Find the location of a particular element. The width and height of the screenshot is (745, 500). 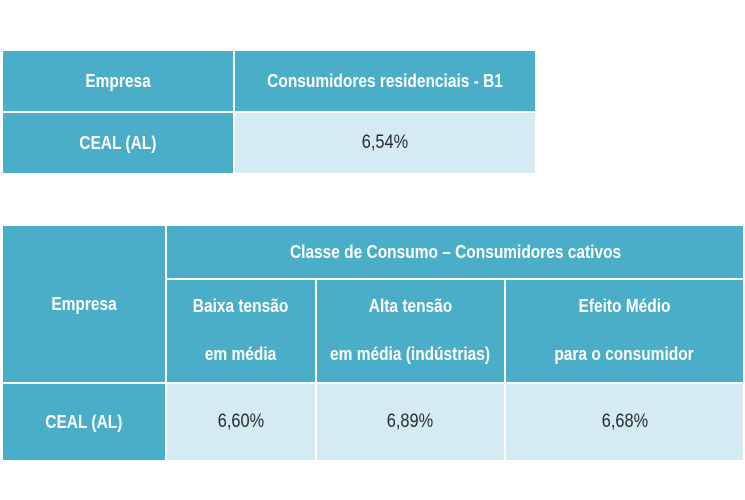

row-value-cell: 6,68% is located at coordinates (624, 422).